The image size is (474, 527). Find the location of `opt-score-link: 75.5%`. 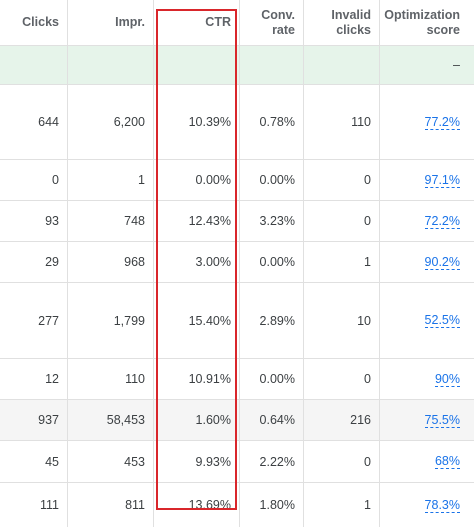

opt-score-link: 75.5% is located at coordinates (442, 420).